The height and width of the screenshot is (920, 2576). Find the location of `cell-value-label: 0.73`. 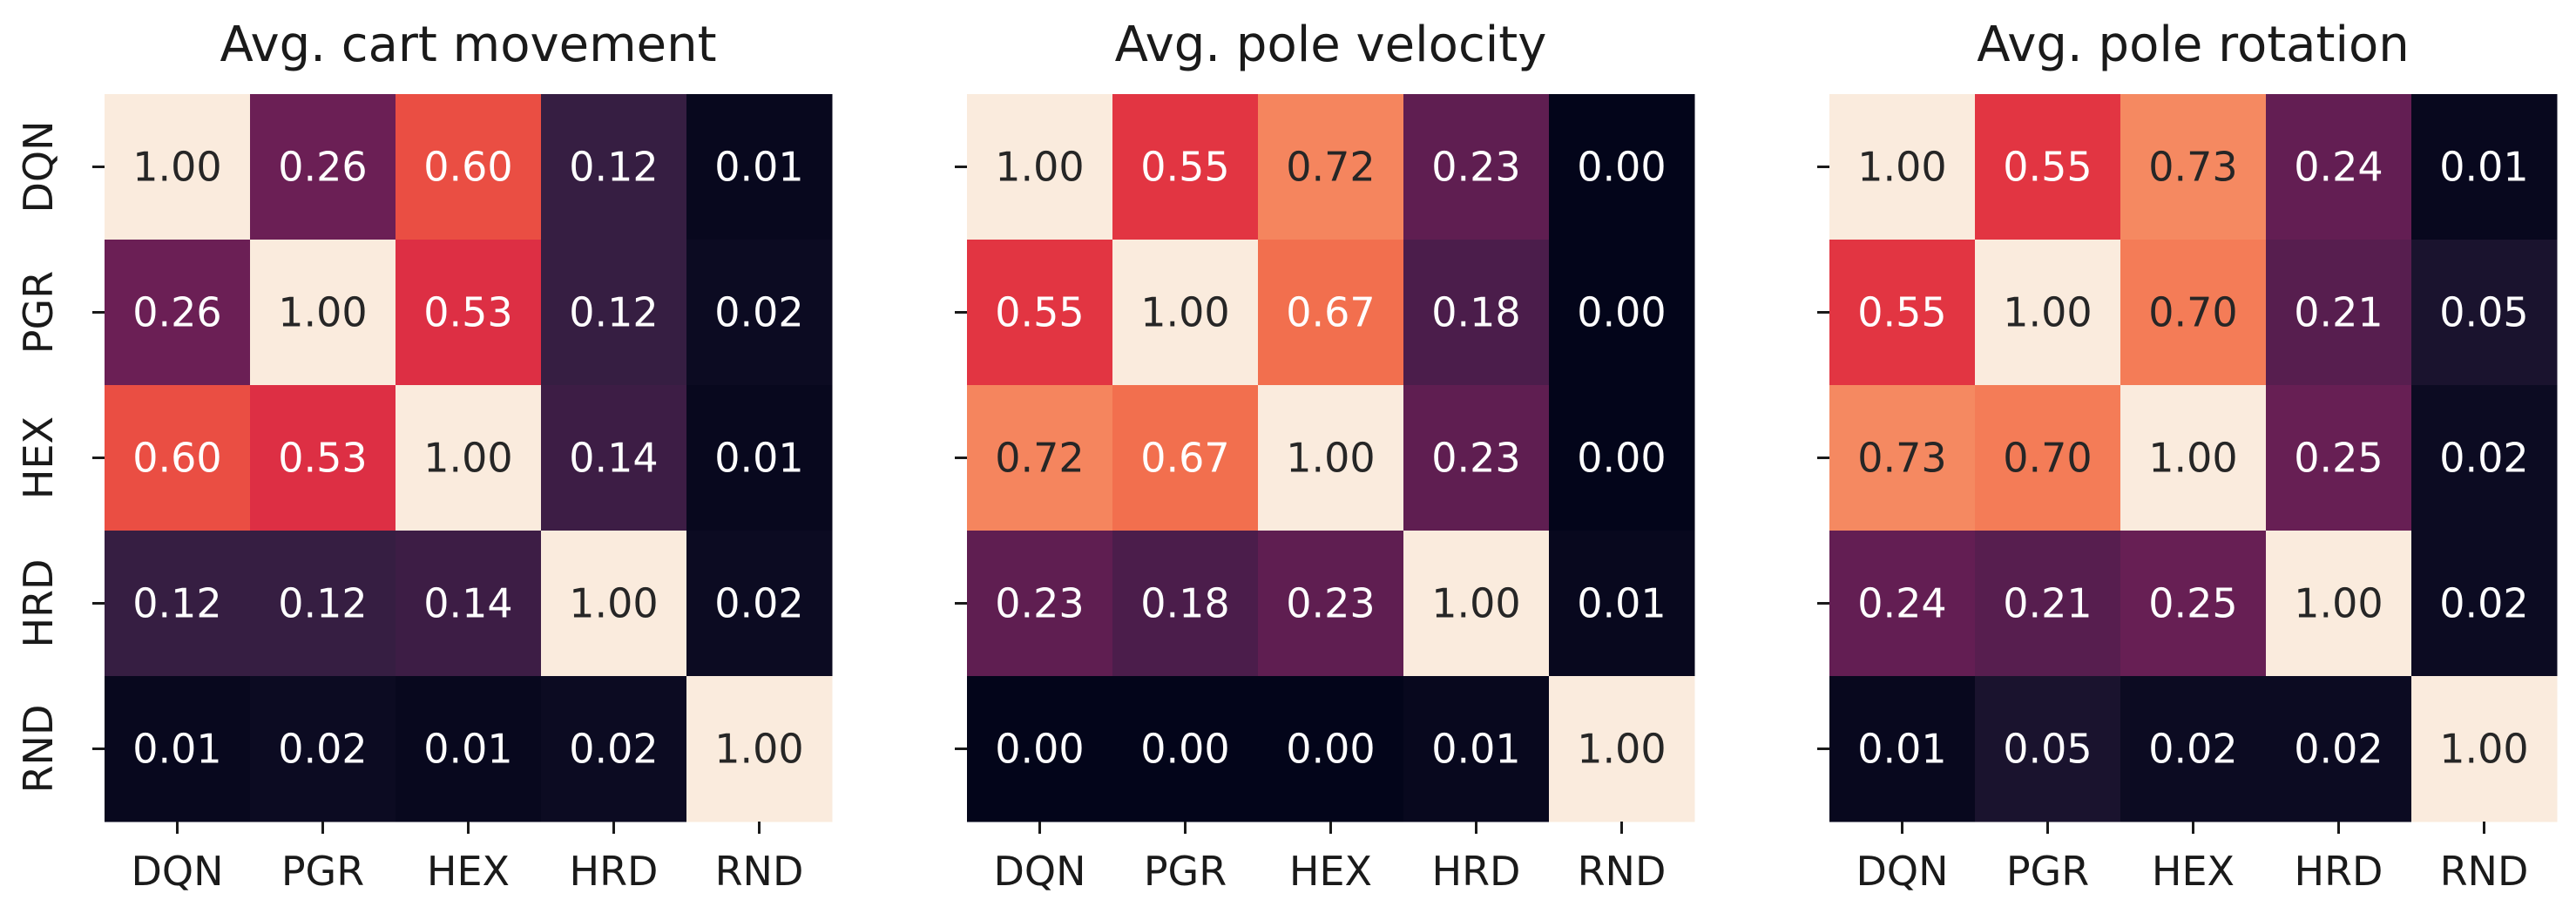

cell-value-label: 0.73 is located at coordinates (1901, 458).